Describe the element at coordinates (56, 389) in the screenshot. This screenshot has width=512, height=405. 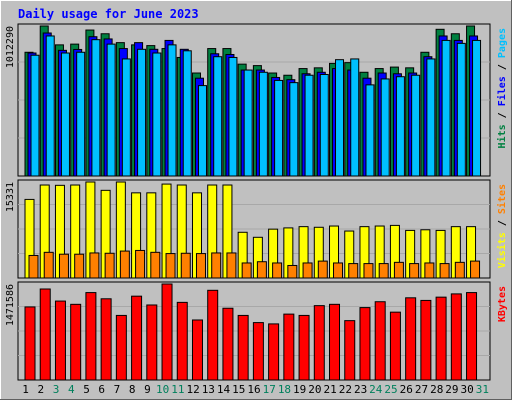
I see `x-tick-label: 3` at that location.